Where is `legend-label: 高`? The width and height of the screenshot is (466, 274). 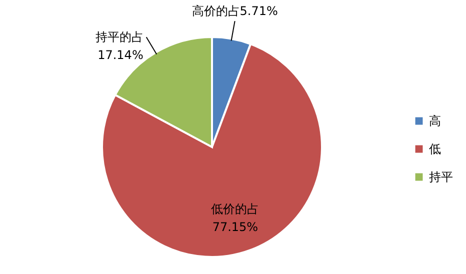 legend-label: 高 is located at coordinates (435, 121).